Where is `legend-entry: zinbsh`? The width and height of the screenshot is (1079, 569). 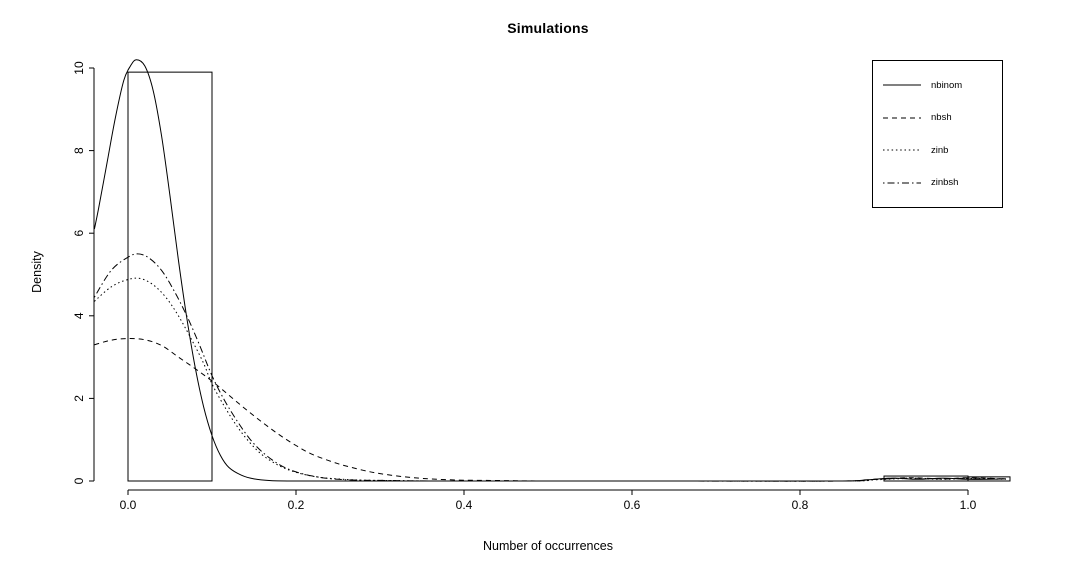 legend-entry: zinbsh is located at coordinates (940, 182).